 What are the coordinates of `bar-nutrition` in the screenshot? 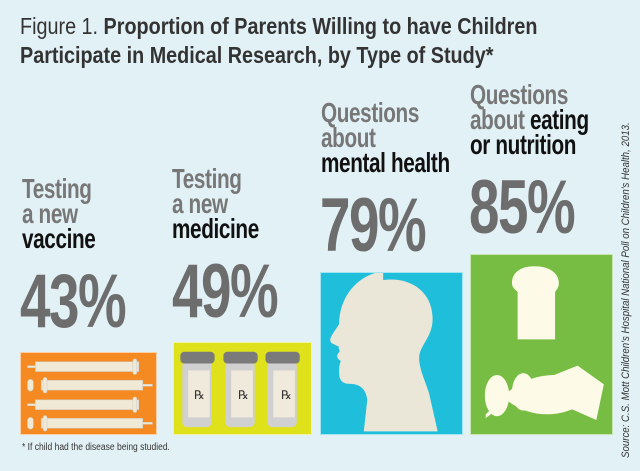 It's located at (541, 344).